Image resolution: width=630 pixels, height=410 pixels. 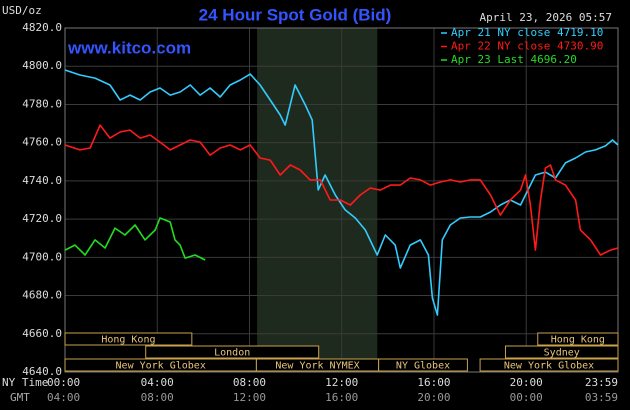 I want to click on session-label: NY Globex, so click(x=423, y=366).